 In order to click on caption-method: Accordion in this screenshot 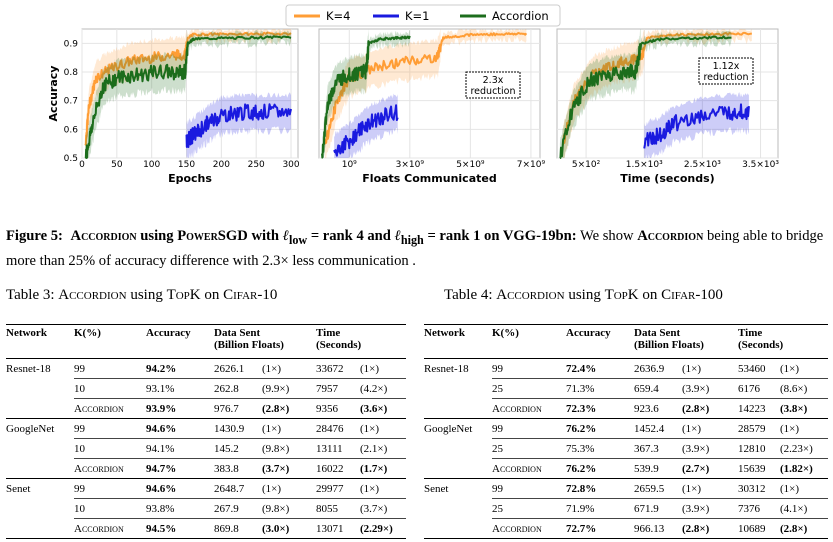, I will do `click(670, 236)`.